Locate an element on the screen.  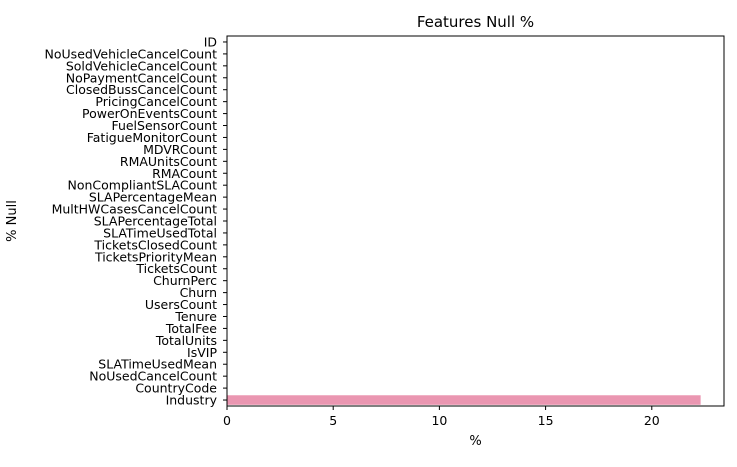
x-tick-label: 5 is located at coordinates (333, 420).